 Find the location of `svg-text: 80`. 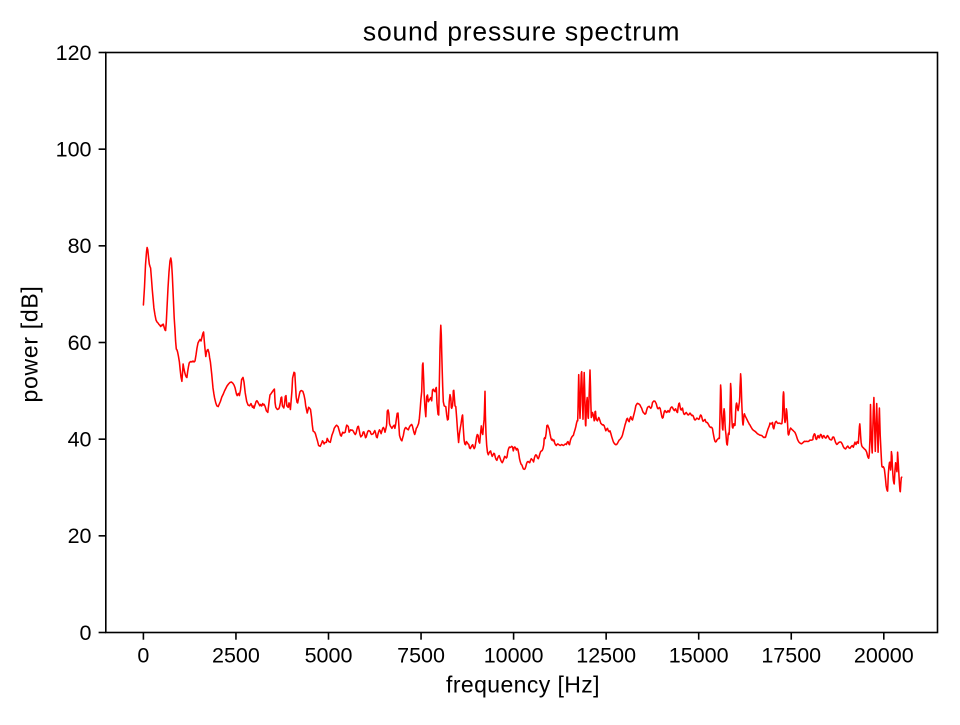

svg-text: 80 is located at coordinates (80, 246).